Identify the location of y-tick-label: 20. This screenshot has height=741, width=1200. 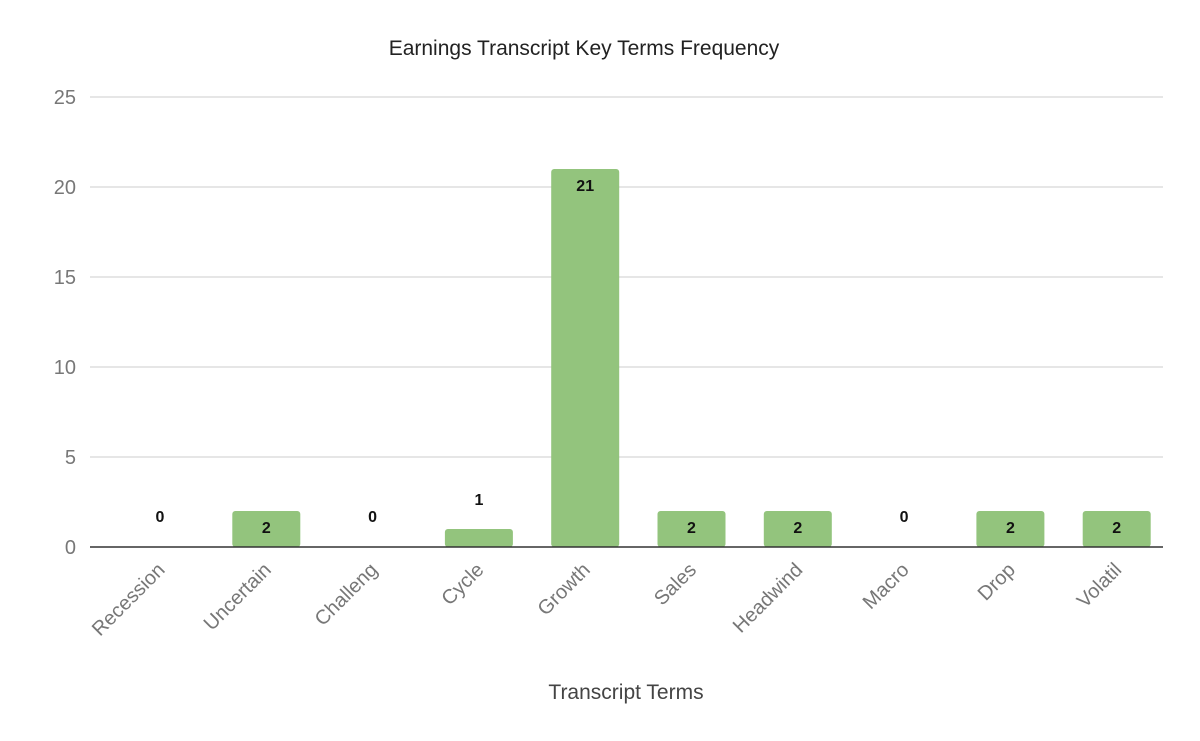
(65, 188).